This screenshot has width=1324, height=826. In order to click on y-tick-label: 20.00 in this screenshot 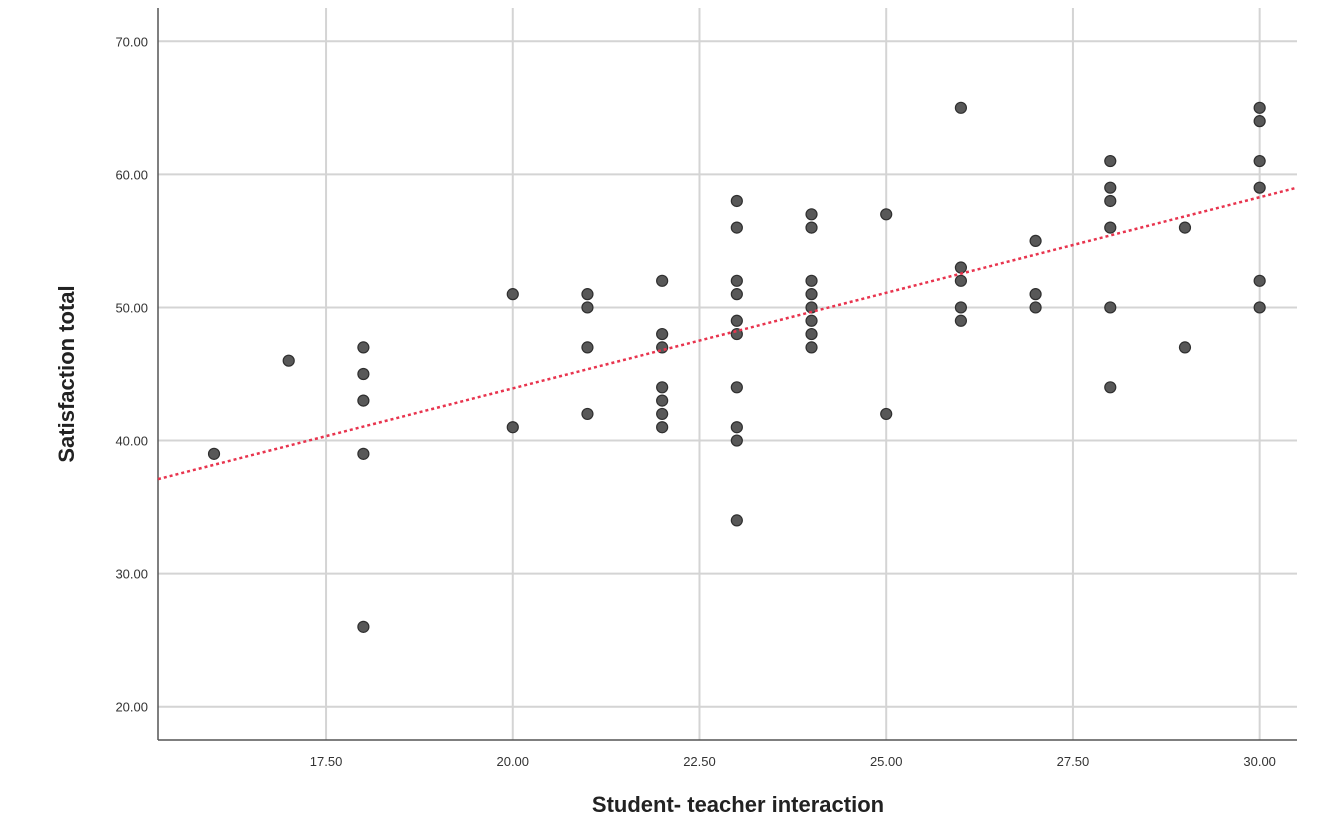, I will do `click(131, 707)`.